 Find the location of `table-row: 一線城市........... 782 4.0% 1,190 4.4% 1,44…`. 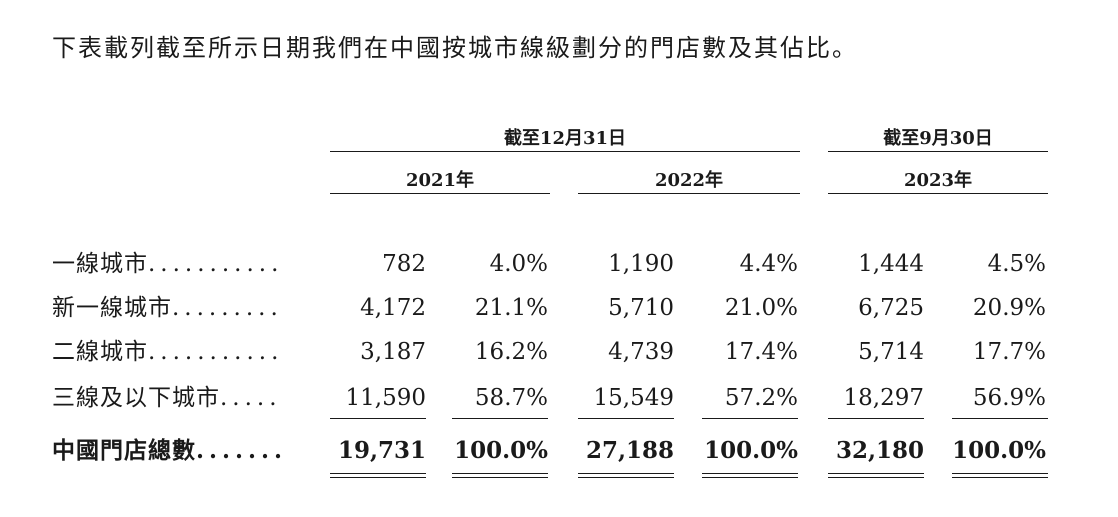

table-row: 一線城市........... 782 4.0% 1,190 4.4% 1,44… is located at coordinates (552, 264).